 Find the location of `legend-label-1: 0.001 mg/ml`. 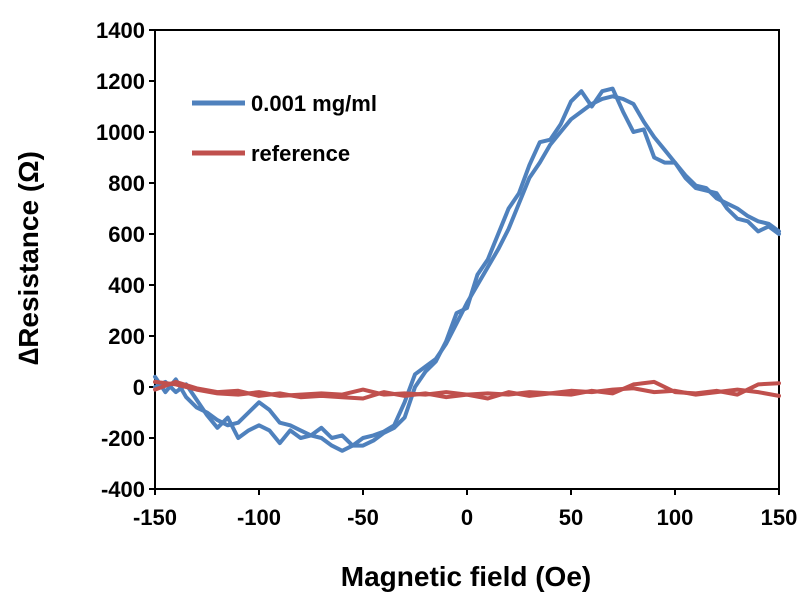

legend-label-1: 0.001 mg/ml is located at coordinates (314, 103).